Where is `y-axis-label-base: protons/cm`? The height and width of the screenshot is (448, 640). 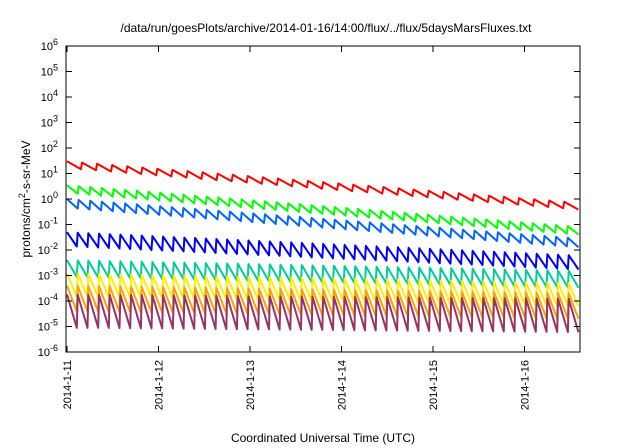 y-axis-label-base: protons/cm is located at coordinates (26, 227).